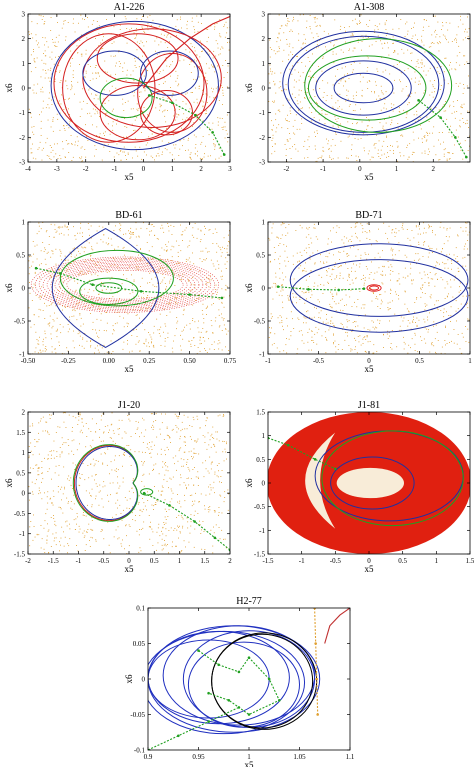  Describe the element at coordinates (336, 561) in the screenshot. I see `x-tick-label: -0.5` at that location.